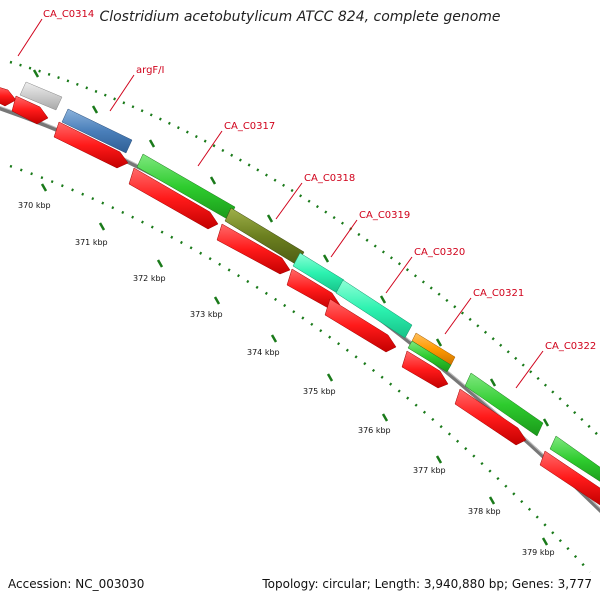  I want to click on kbp-label: 374 kbp, so click(263, 352).